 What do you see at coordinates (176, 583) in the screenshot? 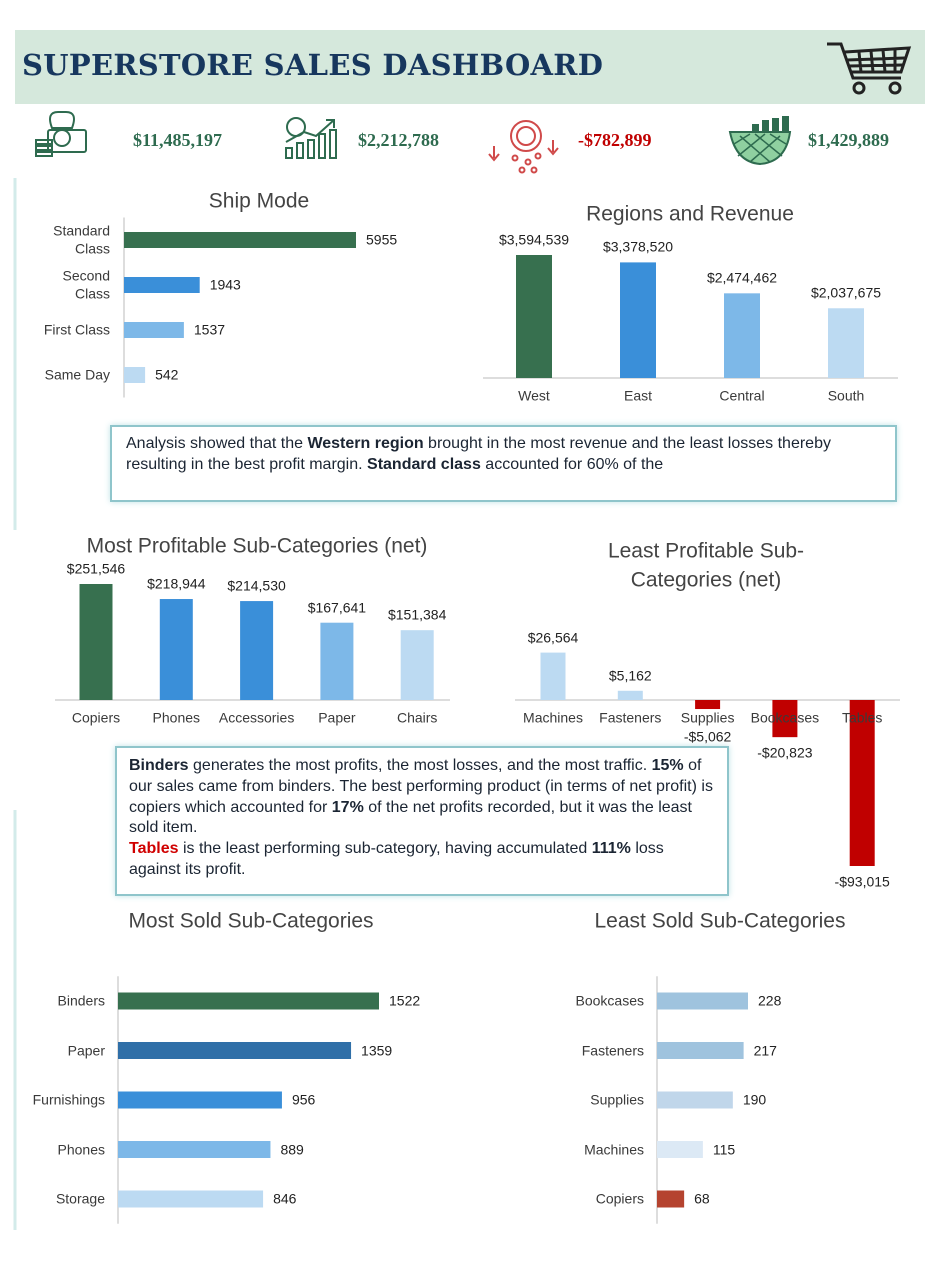
I see `value-label: $218,944` at bounding box center [176, 583].